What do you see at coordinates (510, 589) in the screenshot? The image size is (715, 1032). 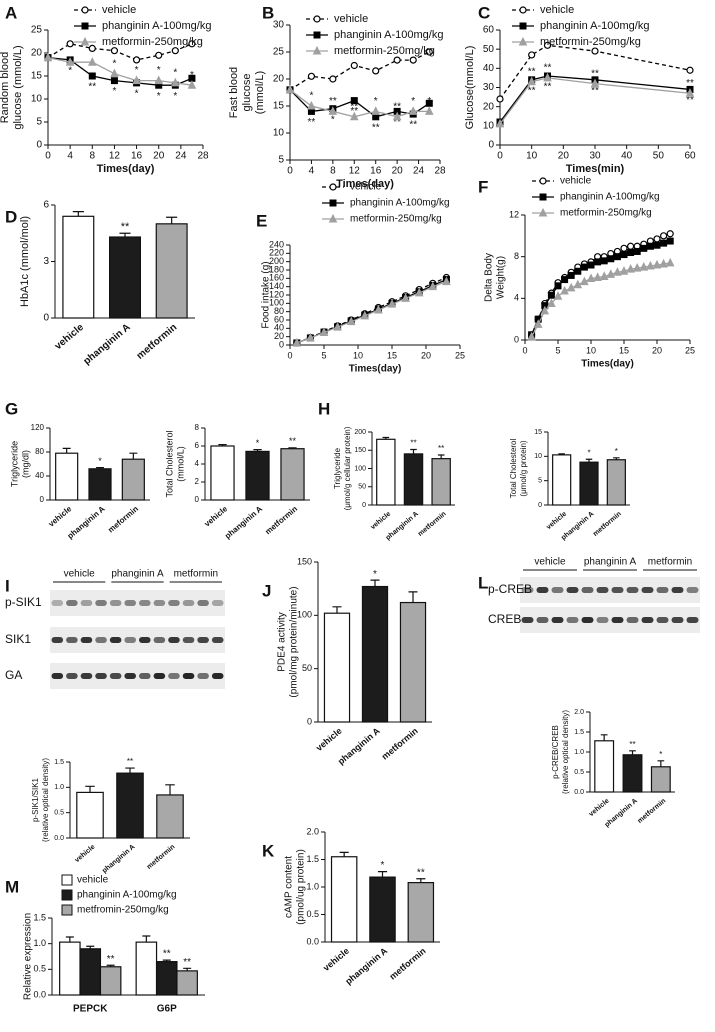 I see `row-label: p-CREB` at bounding box center [510, 589].